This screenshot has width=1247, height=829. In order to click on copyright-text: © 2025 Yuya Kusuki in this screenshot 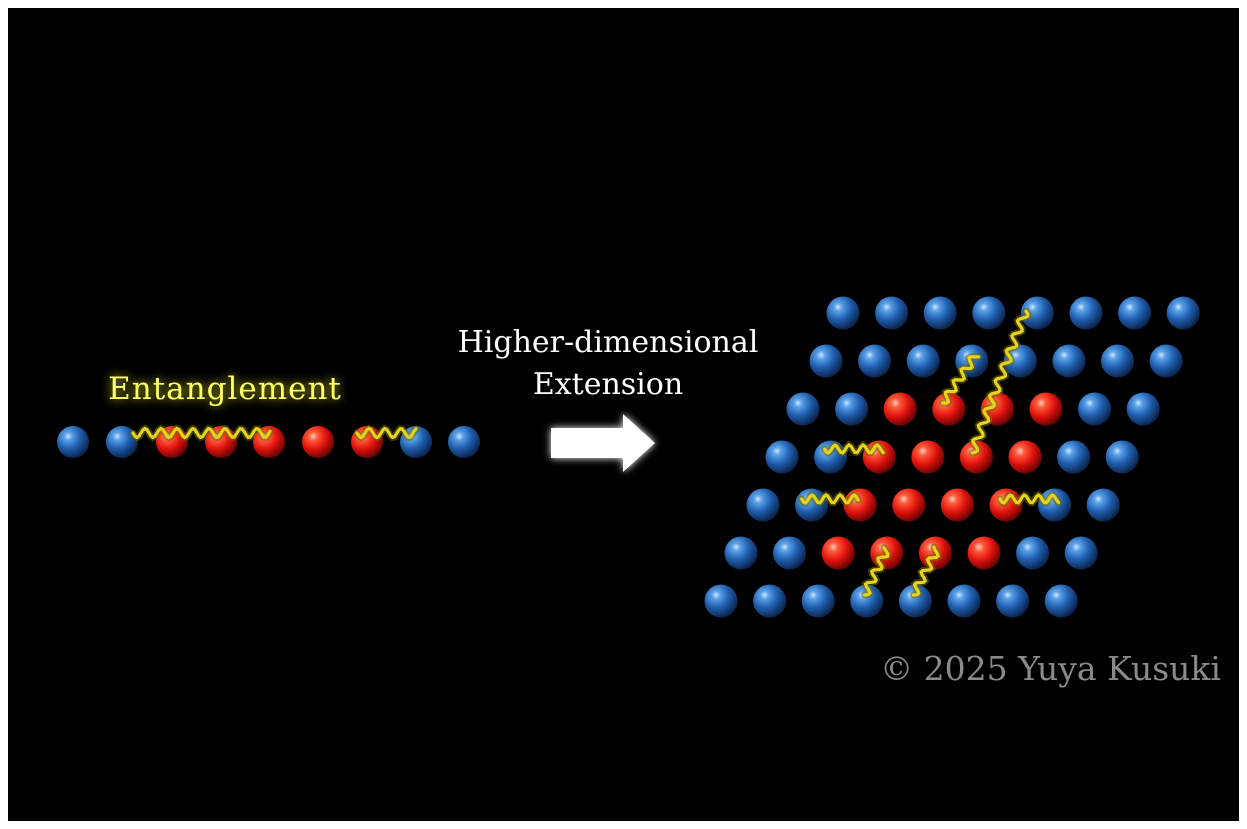, I will do `click(1050, 668)`.